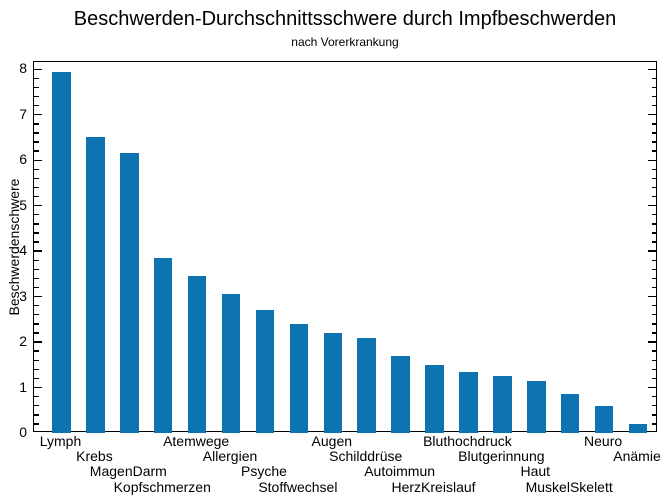 The image size is (666, 500). I want to click on x-tick-label-MuskelSkelett: MuskelSkelett, so click(569, 486).